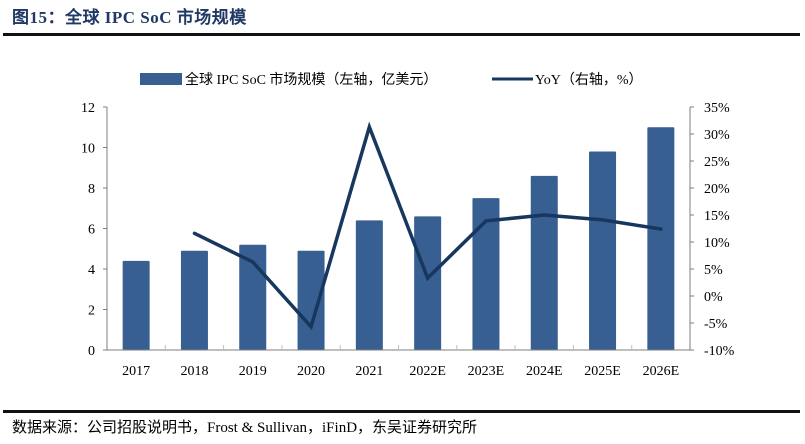  I want to click on legend-label-line: YoY（右轴，%）, so click(588, 80).